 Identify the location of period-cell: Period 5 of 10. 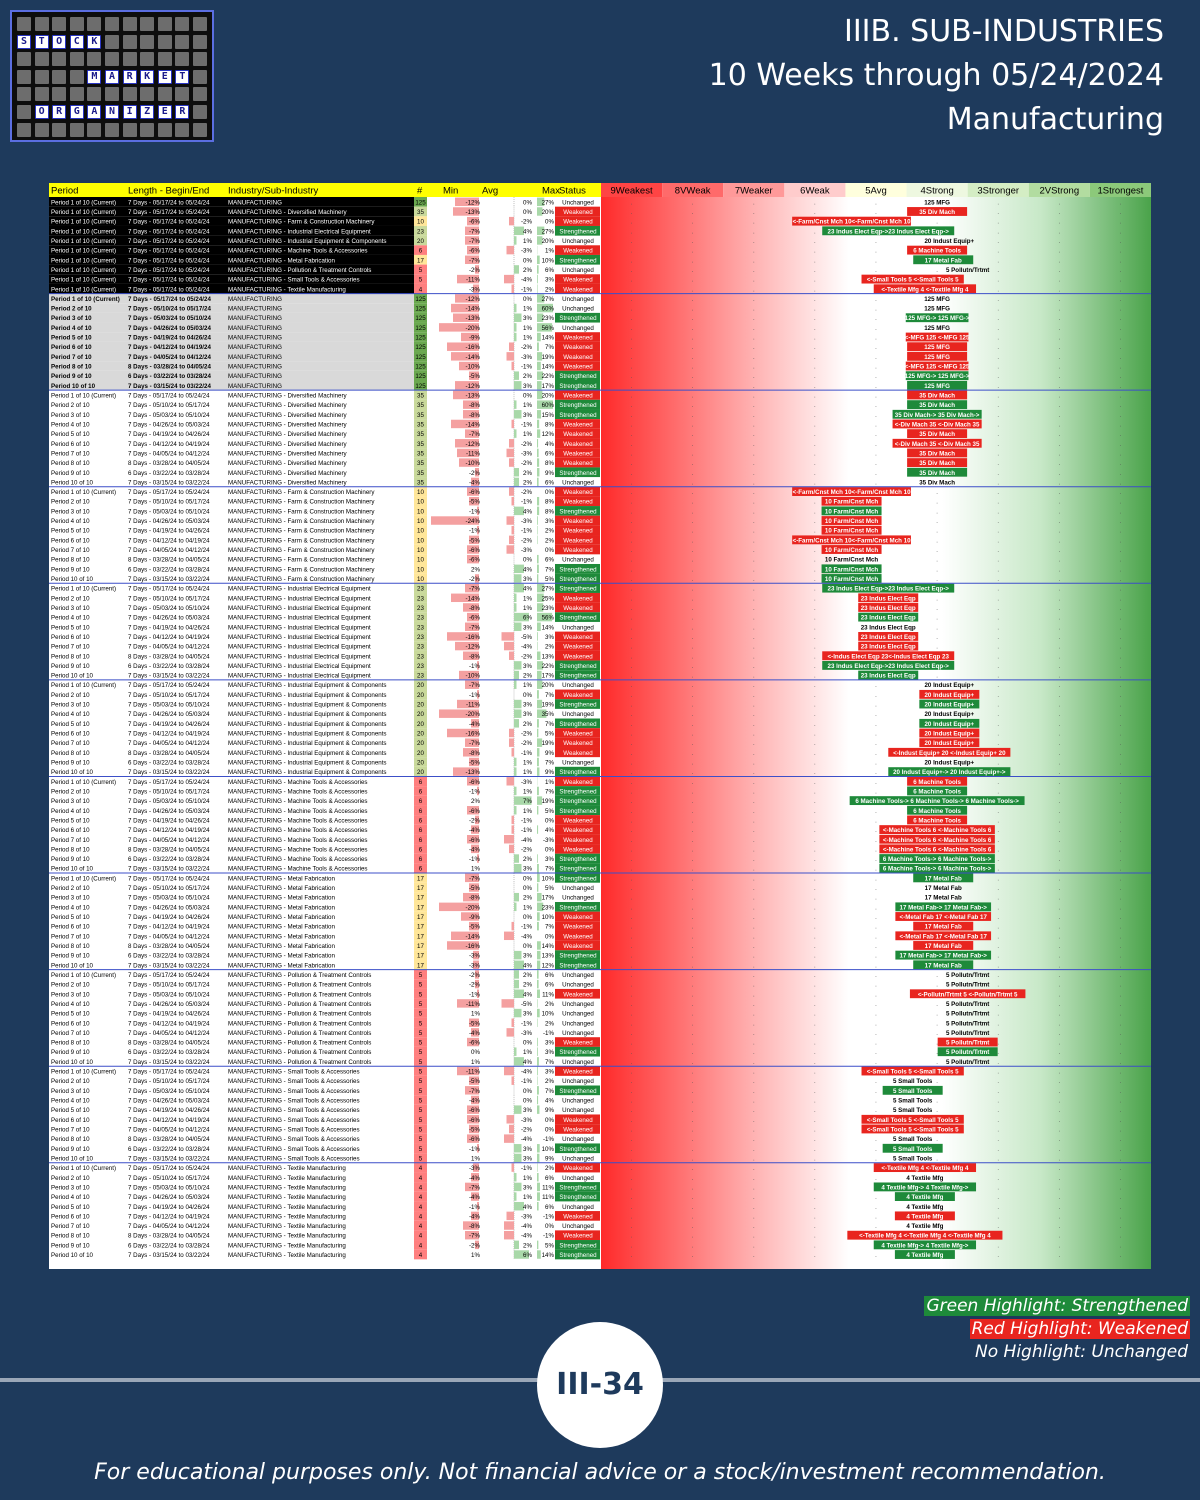
(70, 1207).